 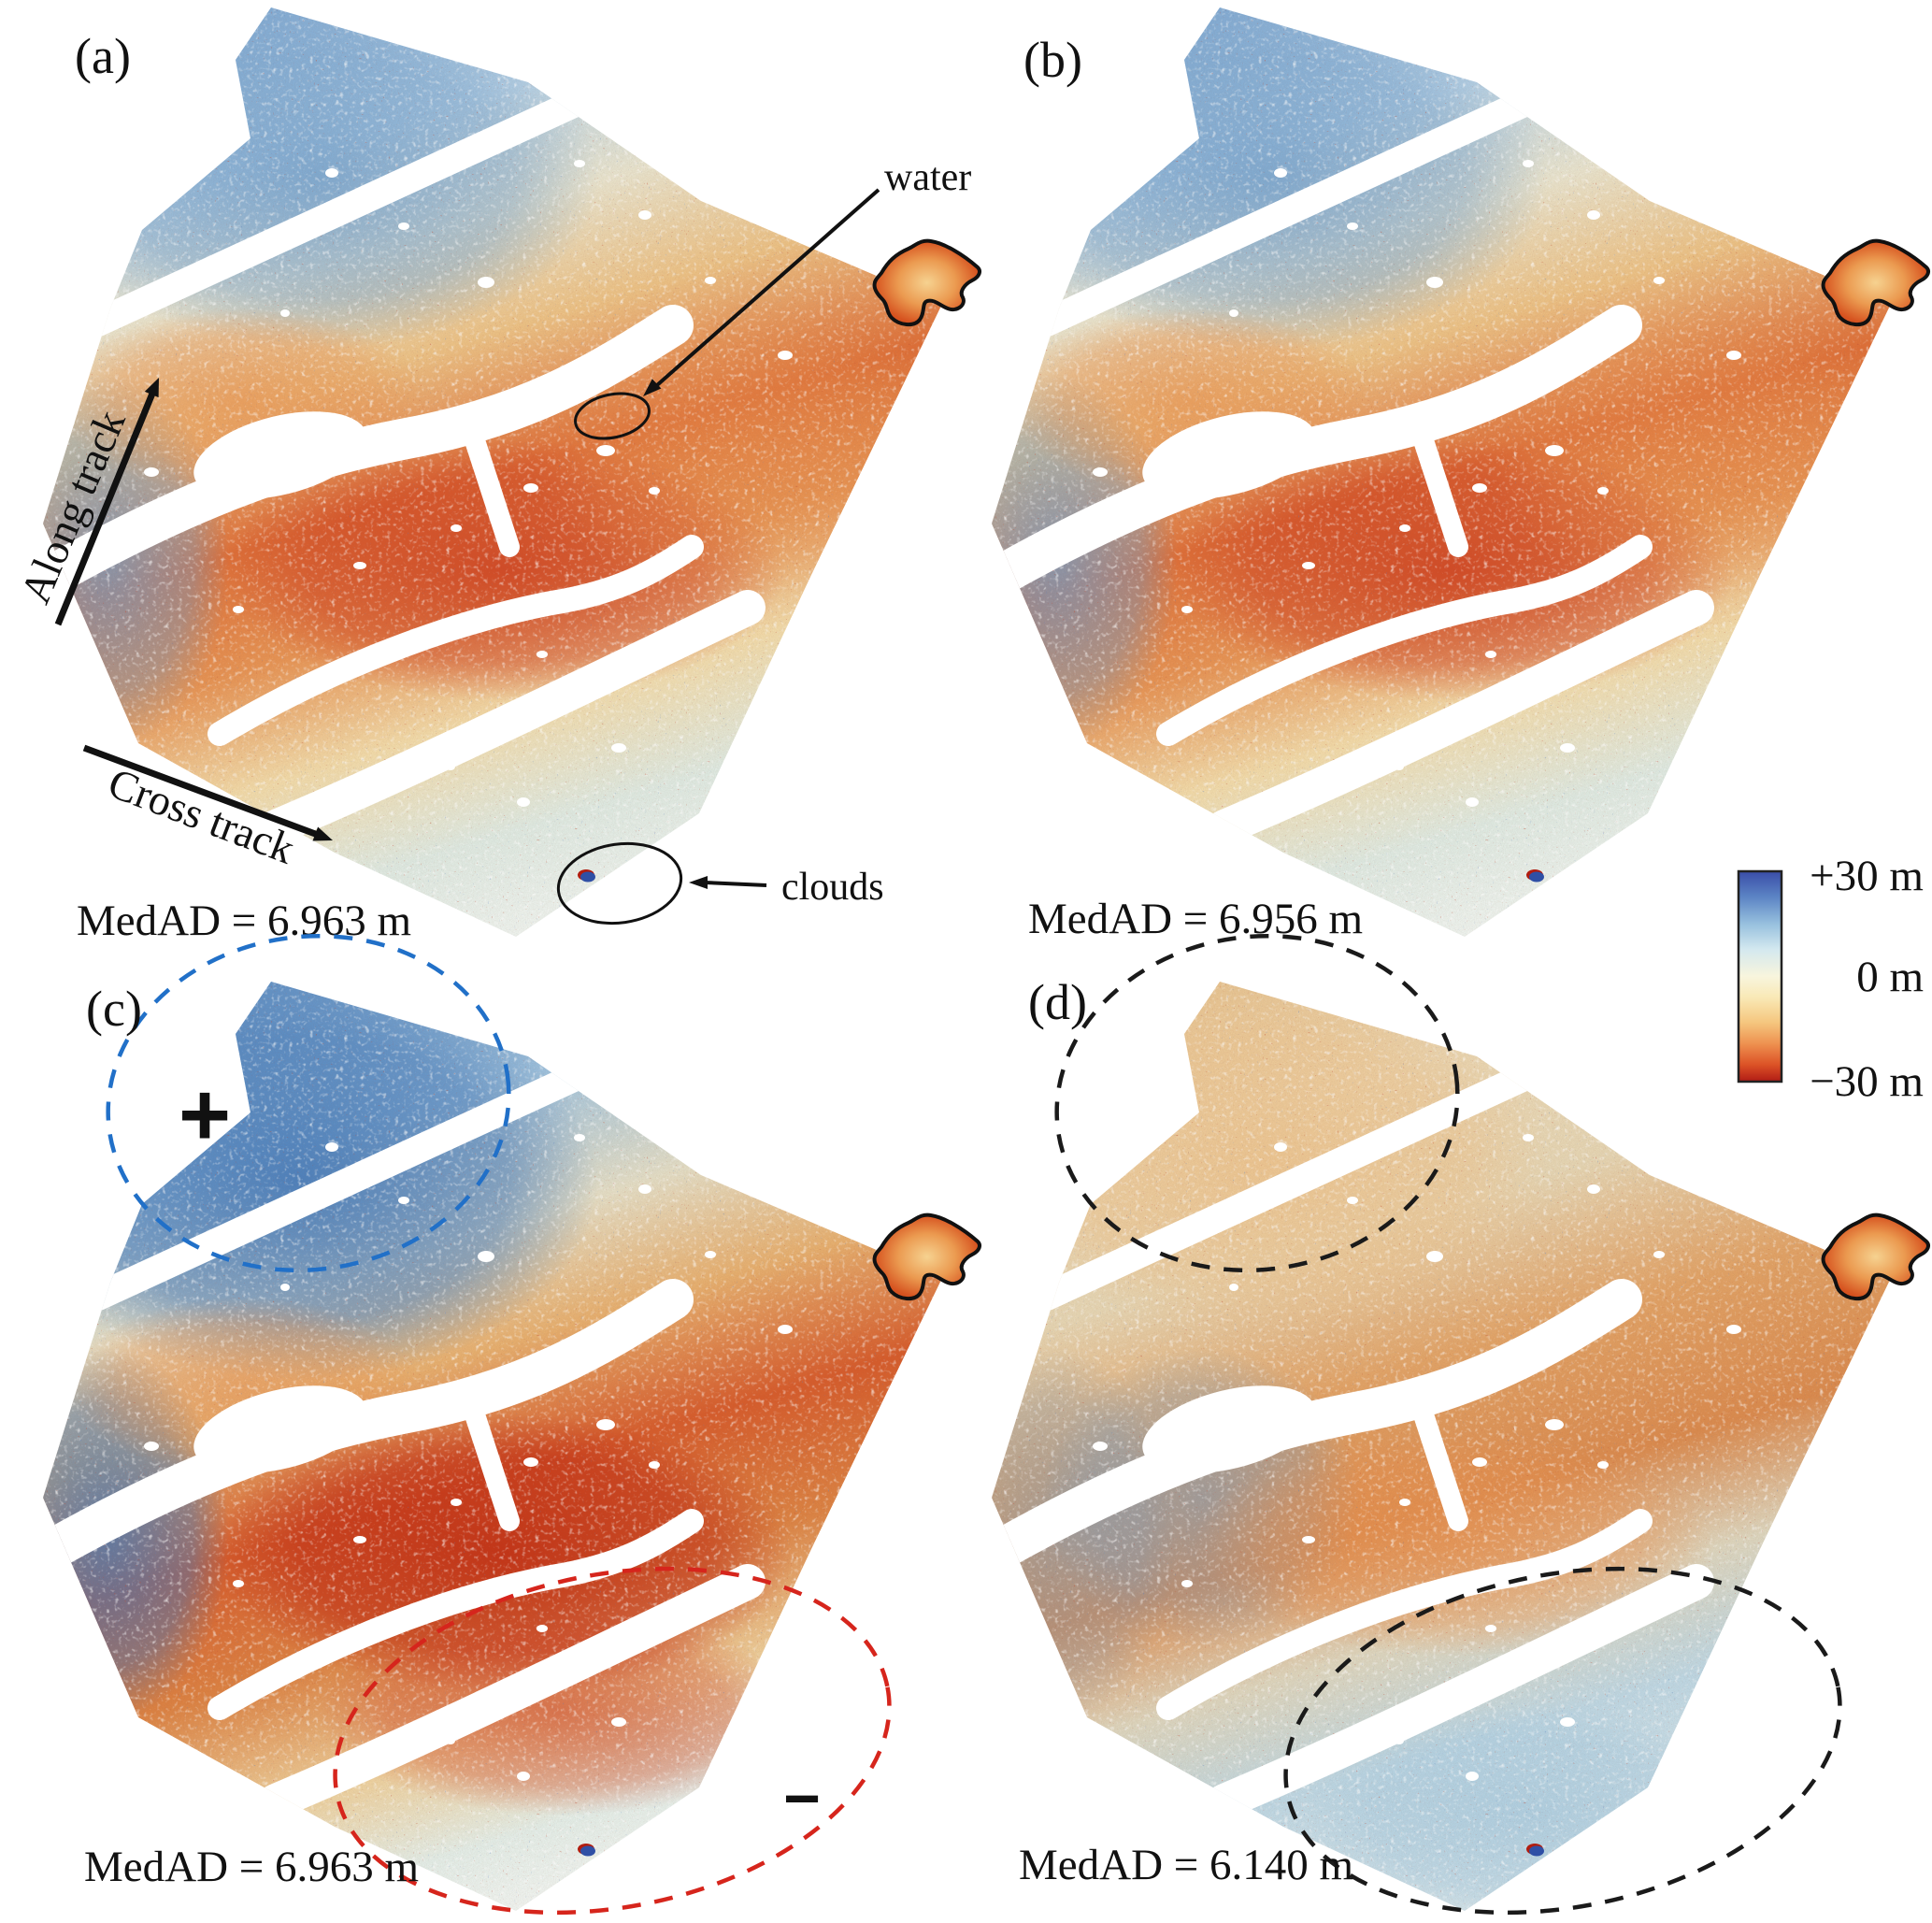 What do you see at coordinates (1867, 1081) in the screenshot?
I see `colorbar-tick-bottom: −30 m` at bounding box center [1867, 1081].